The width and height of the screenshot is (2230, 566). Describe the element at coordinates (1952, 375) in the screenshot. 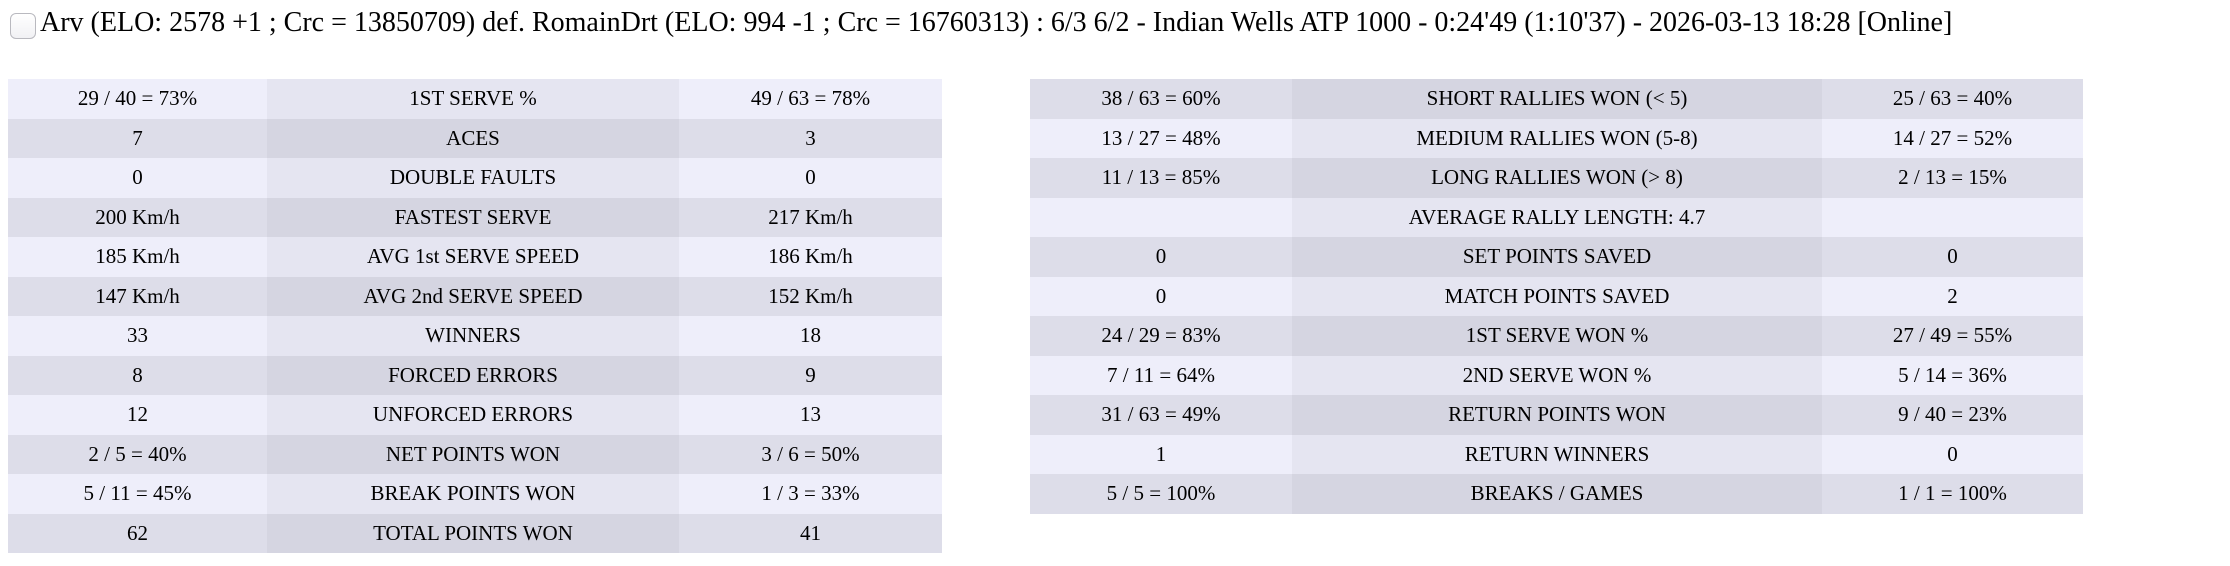

I see `player2-stat-value: 5 / 14 = 36%` at that location.